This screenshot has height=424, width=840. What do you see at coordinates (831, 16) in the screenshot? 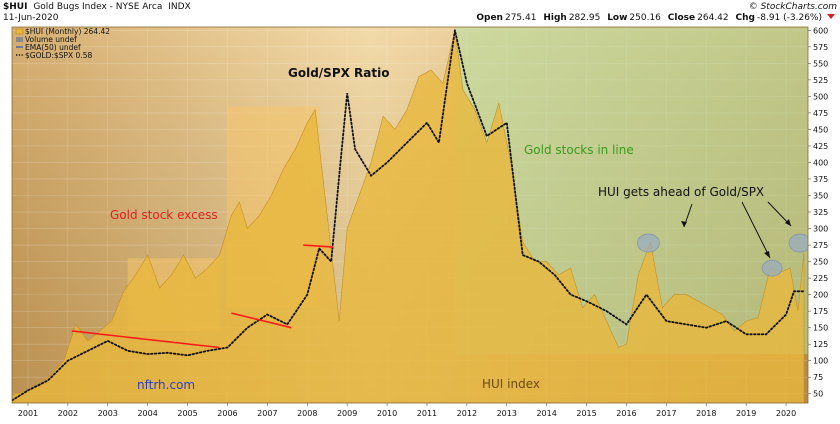
I see `down-arrow-icon` at bounding box center [831, 16].